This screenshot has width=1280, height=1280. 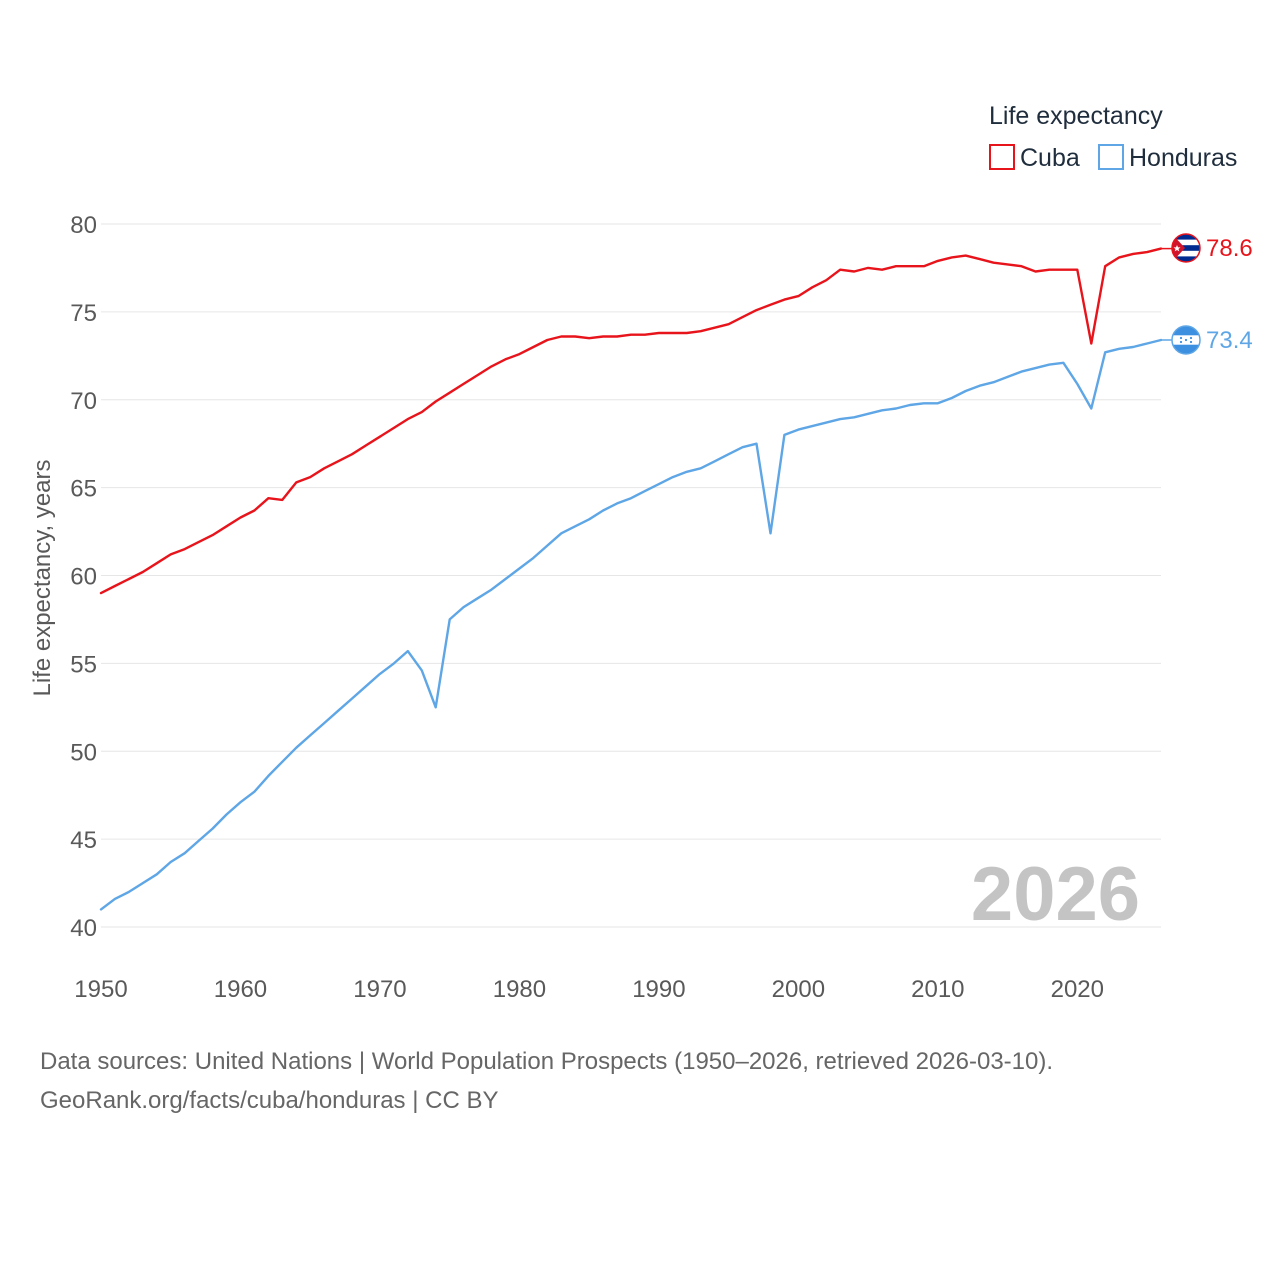 I want to click on x-tick-label-1950: 1950, so click(x=100, y=989).